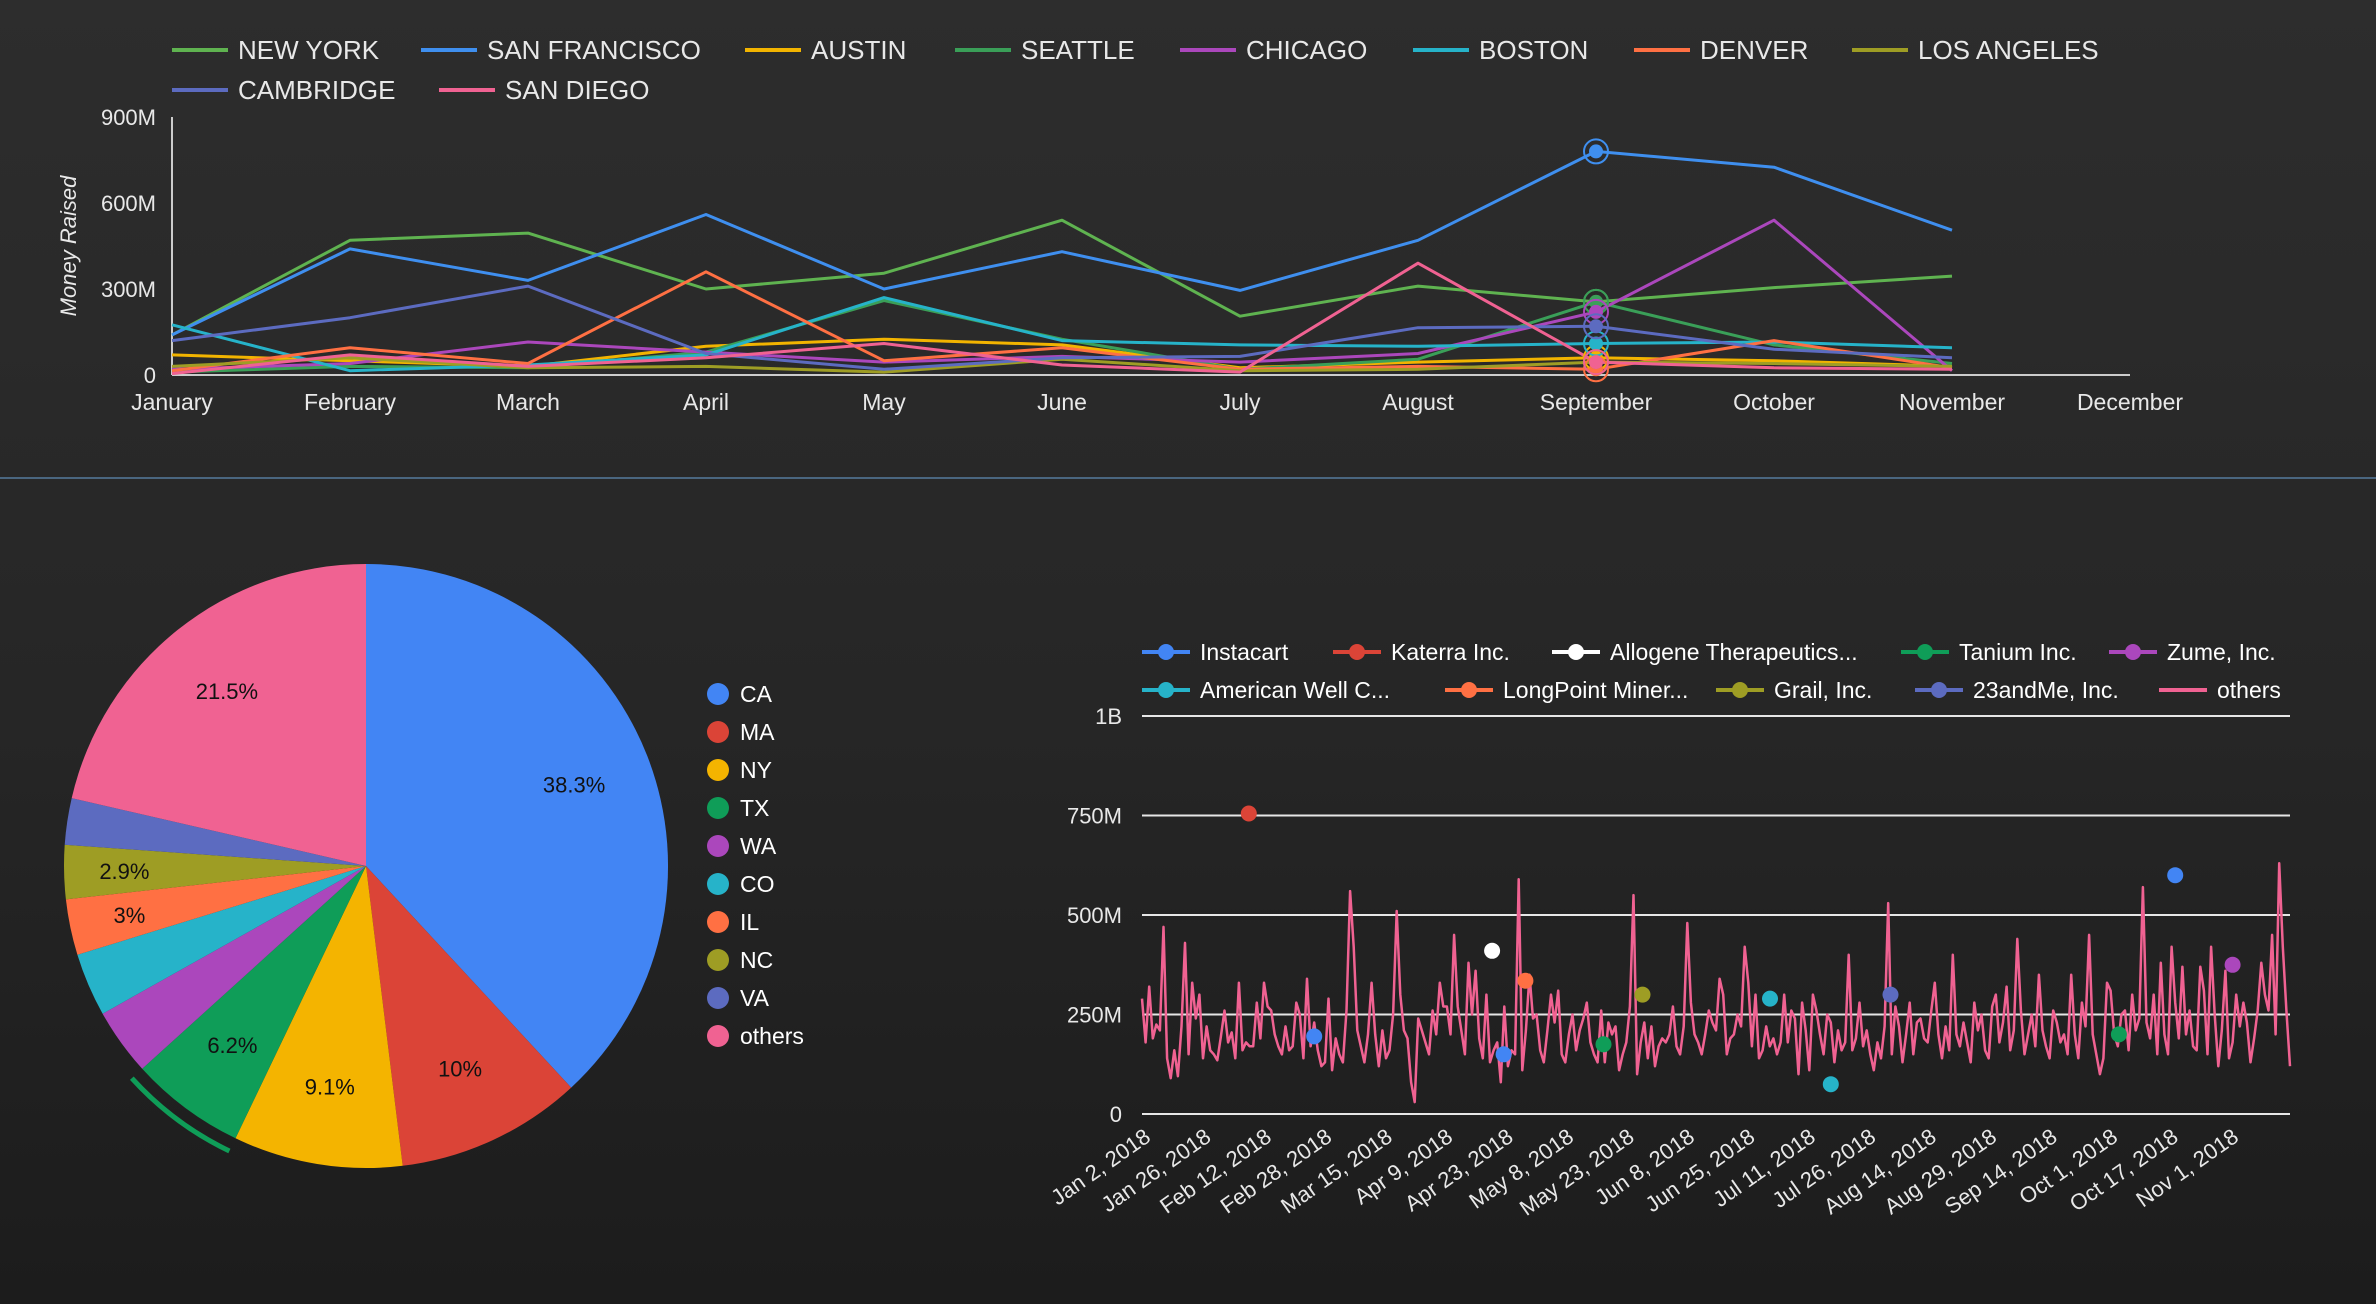 The image size is (2376, 1304). What do you see at coordinates (1975, 50) in the screenshot?
I see `line-legend-item: LOS ANGELES` at bounding box center [1975, 50].